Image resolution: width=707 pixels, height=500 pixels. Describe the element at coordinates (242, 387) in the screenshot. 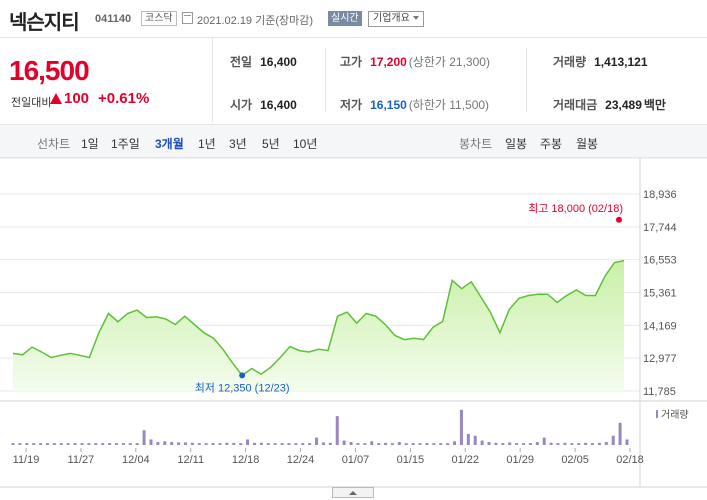

I see `low-annotation: 최저 12,350 (12/23)` at that location.